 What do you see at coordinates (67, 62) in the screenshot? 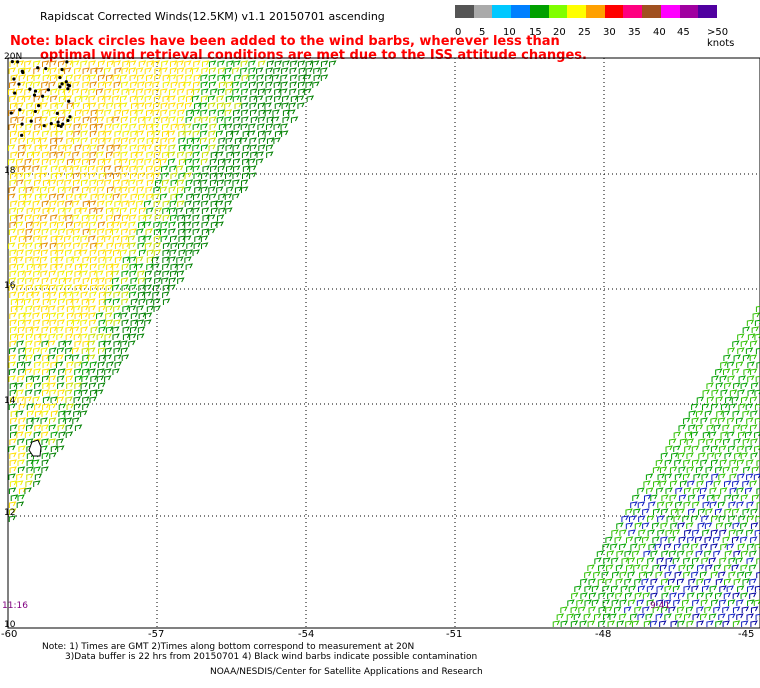
I see `contamination-dot` at bounding box center [67, 62].